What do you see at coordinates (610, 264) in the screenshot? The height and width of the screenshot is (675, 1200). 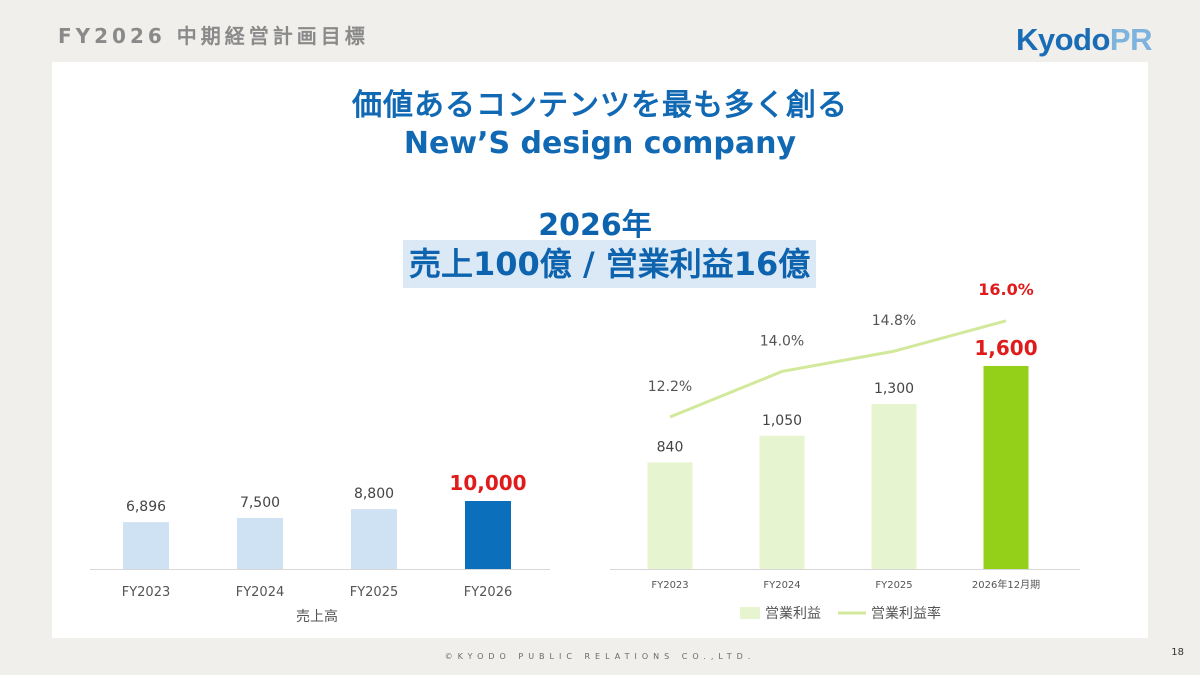 I see `goal-headline: 売上100億 / 営業利益16億` at bounding box center [610, 264].